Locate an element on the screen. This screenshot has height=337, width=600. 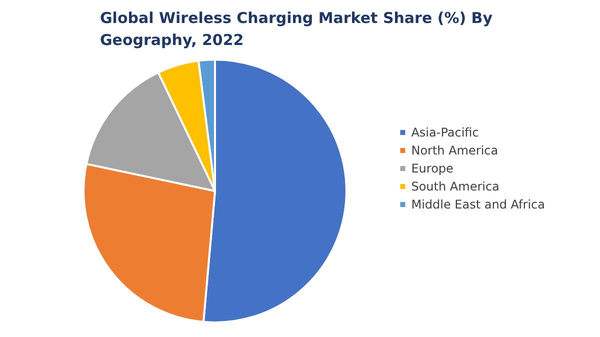
legend-label: Europe is located at coordinates (432, 169).